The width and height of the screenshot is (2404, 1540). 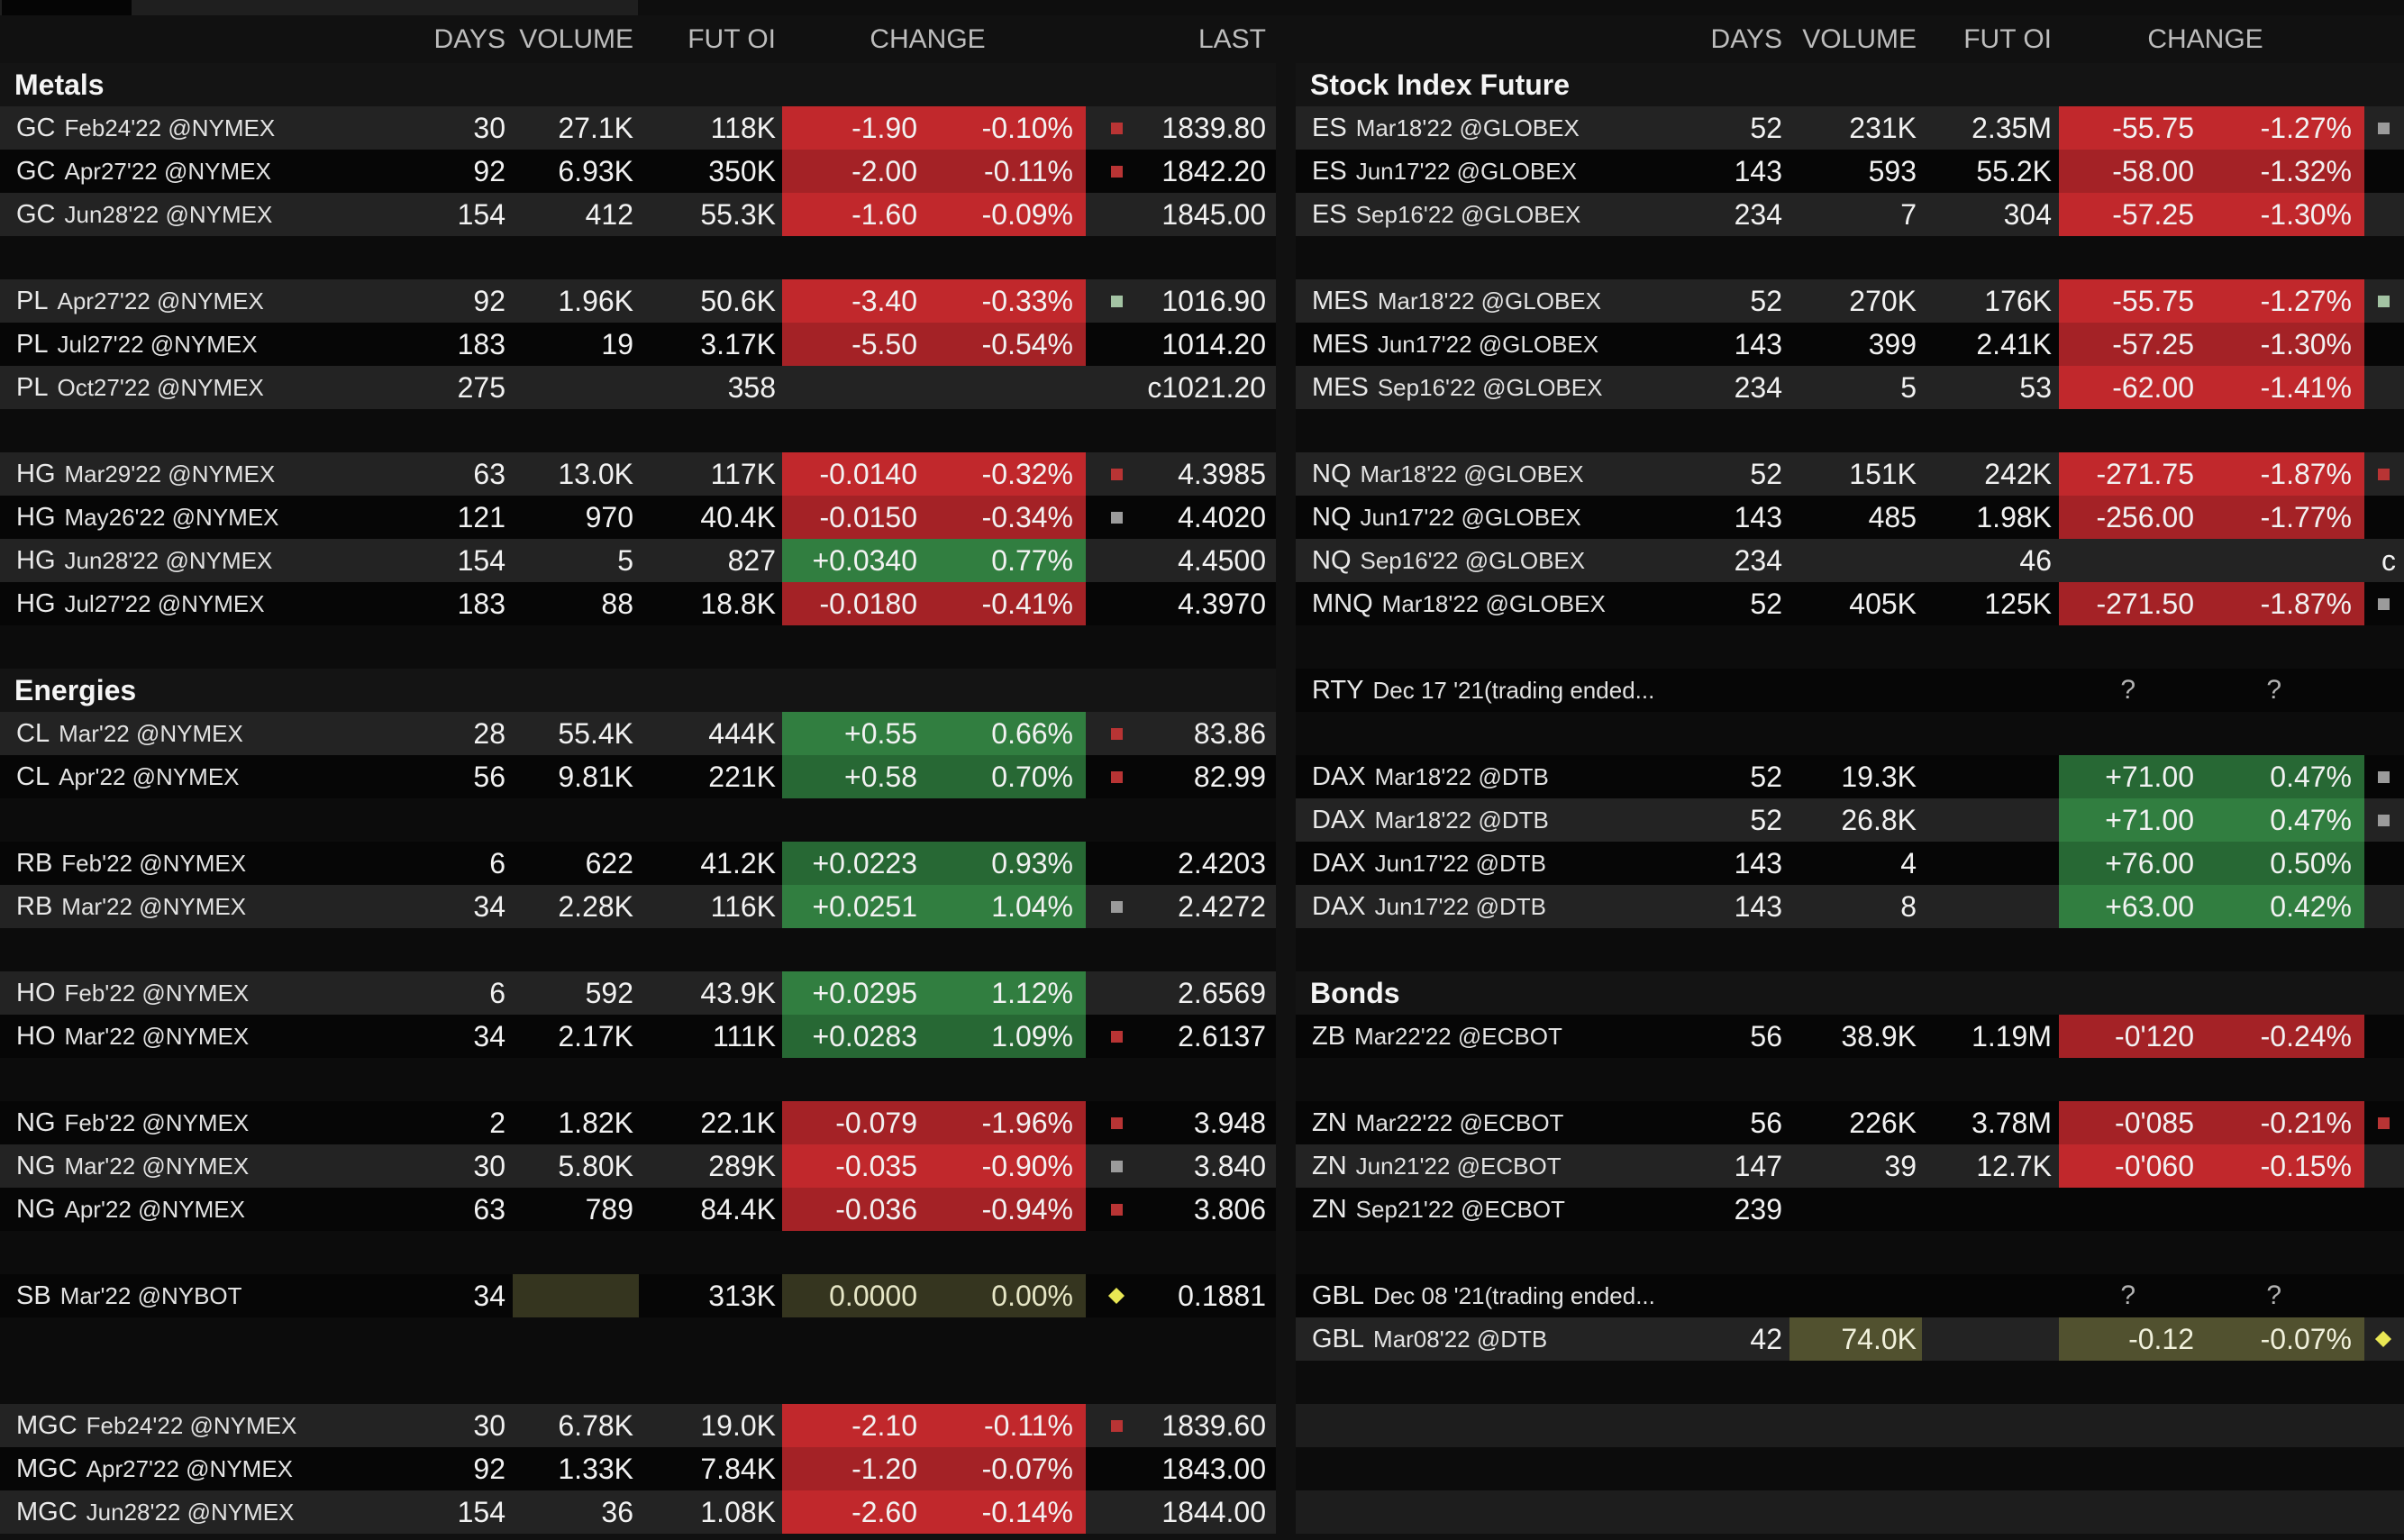 What do you see at coordinates (1229, 1166) in the screenshot?
I see `last-cell: 3.840` at bounding box center [1229, 1166].